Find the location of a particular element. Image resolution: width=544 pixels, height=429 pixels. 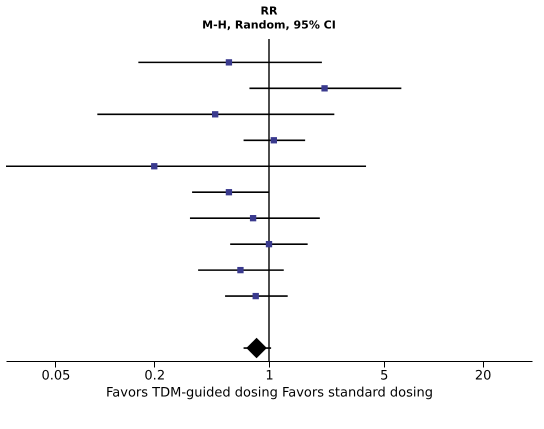

x-axis-title: Favors TDM-guided dosing Favors standard dosing is located at coordinates (269, 393).